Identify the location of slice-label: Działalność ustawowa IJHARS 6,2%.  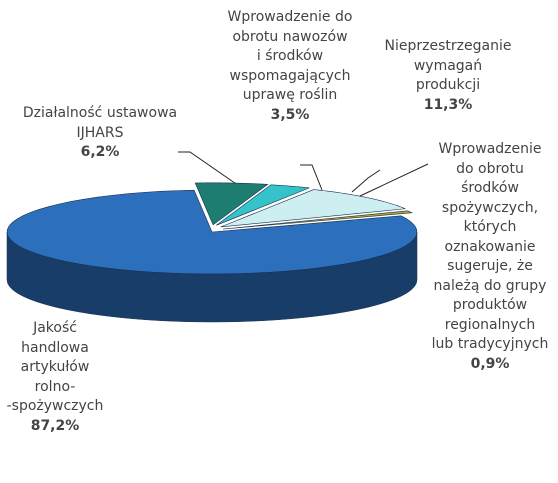
(100, 133).